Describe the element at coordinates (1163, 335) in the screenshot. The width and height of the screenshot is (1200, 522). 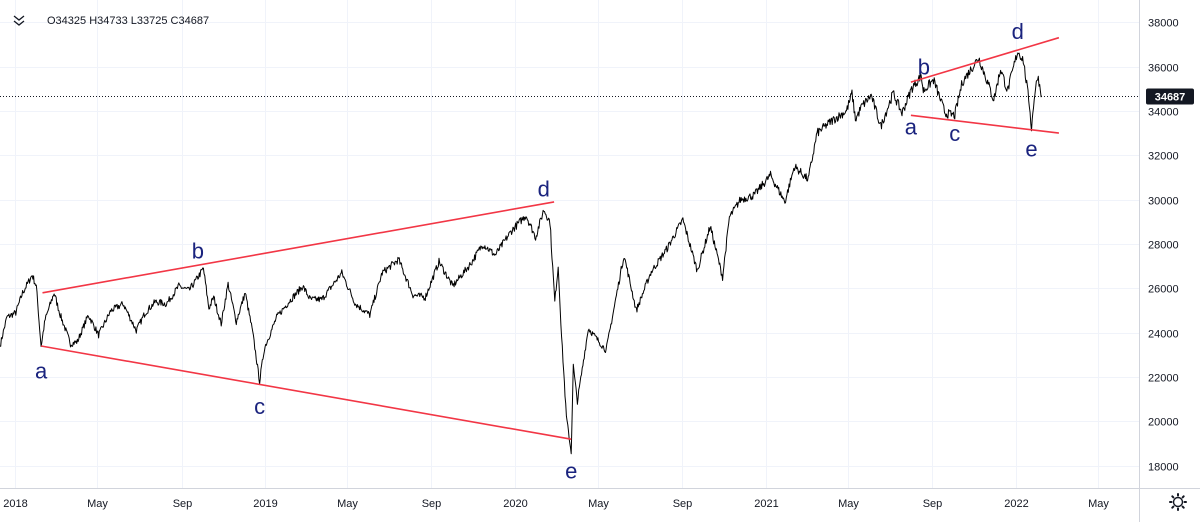
I see `y-tick-label: 24000` at that location.